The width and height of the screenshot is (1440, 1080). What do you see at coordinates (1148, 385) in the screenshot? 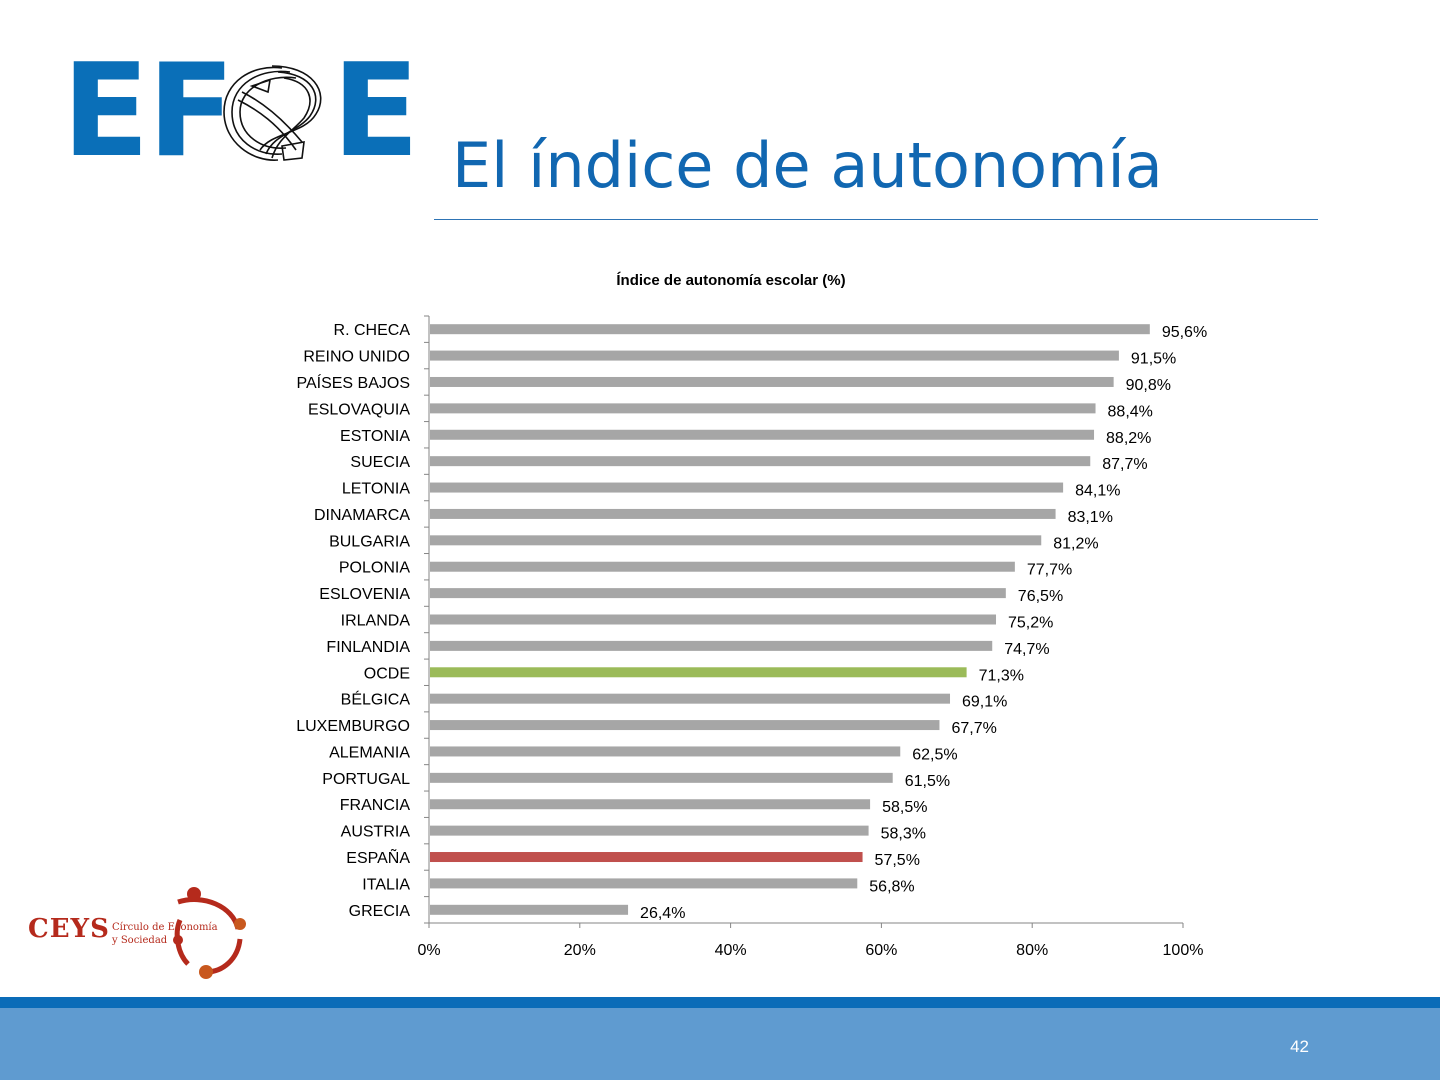
I see `data-label: 90,8%` at bounding box center [1148, 385].